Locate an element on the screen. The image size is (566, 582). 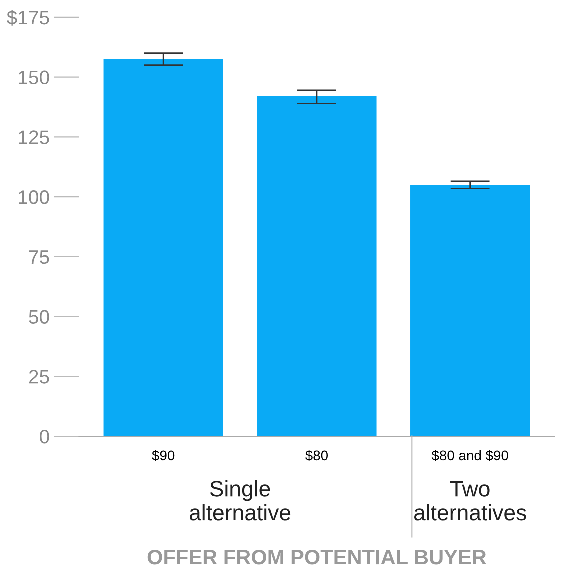
x-tick-label: $90 is located at coordinates (163, 456).